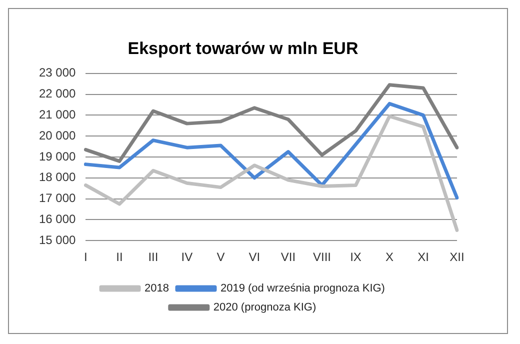 The height and width of the screenshot is (344, 520). What do you see at coordinates (57, 73) in the screenshot?
I see `y-tick-label: 23 000` at bounding box center [57, 73].